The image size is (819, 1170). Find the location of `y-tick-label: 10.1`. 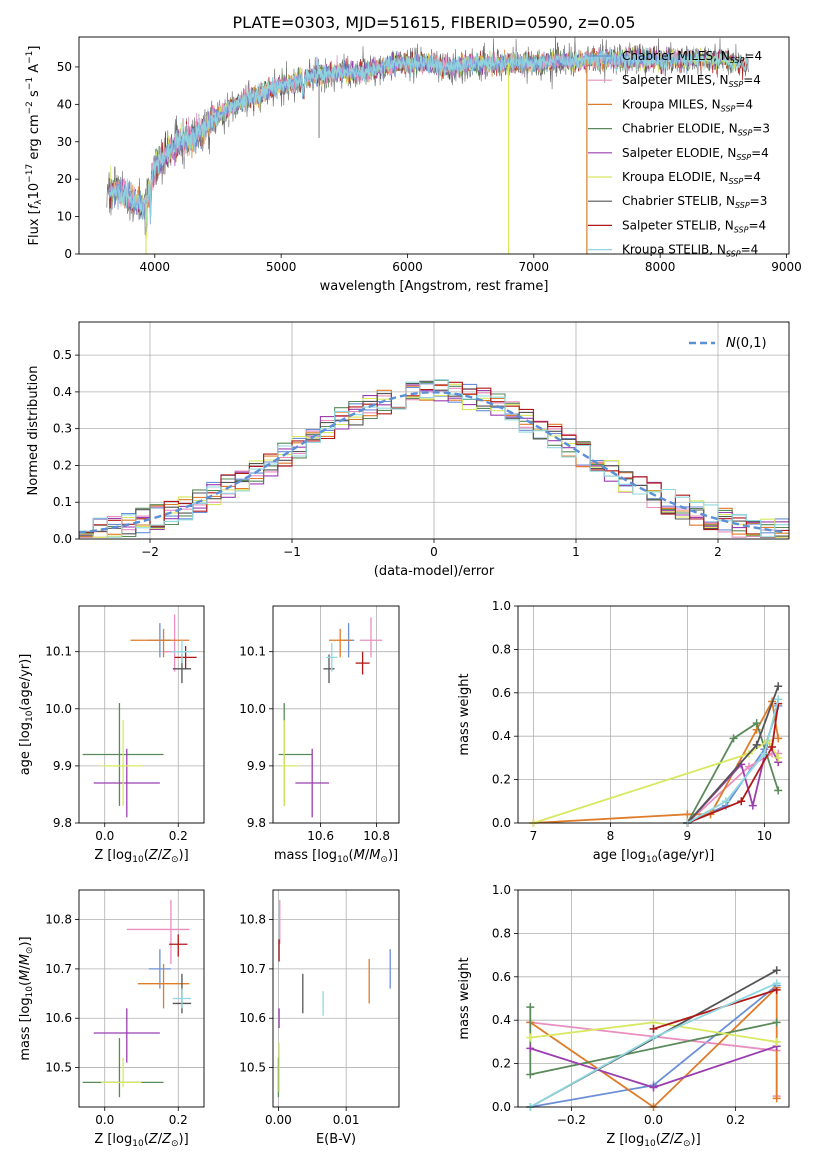

y-tick-label: 10.1 is located at coordinates (252, 652).